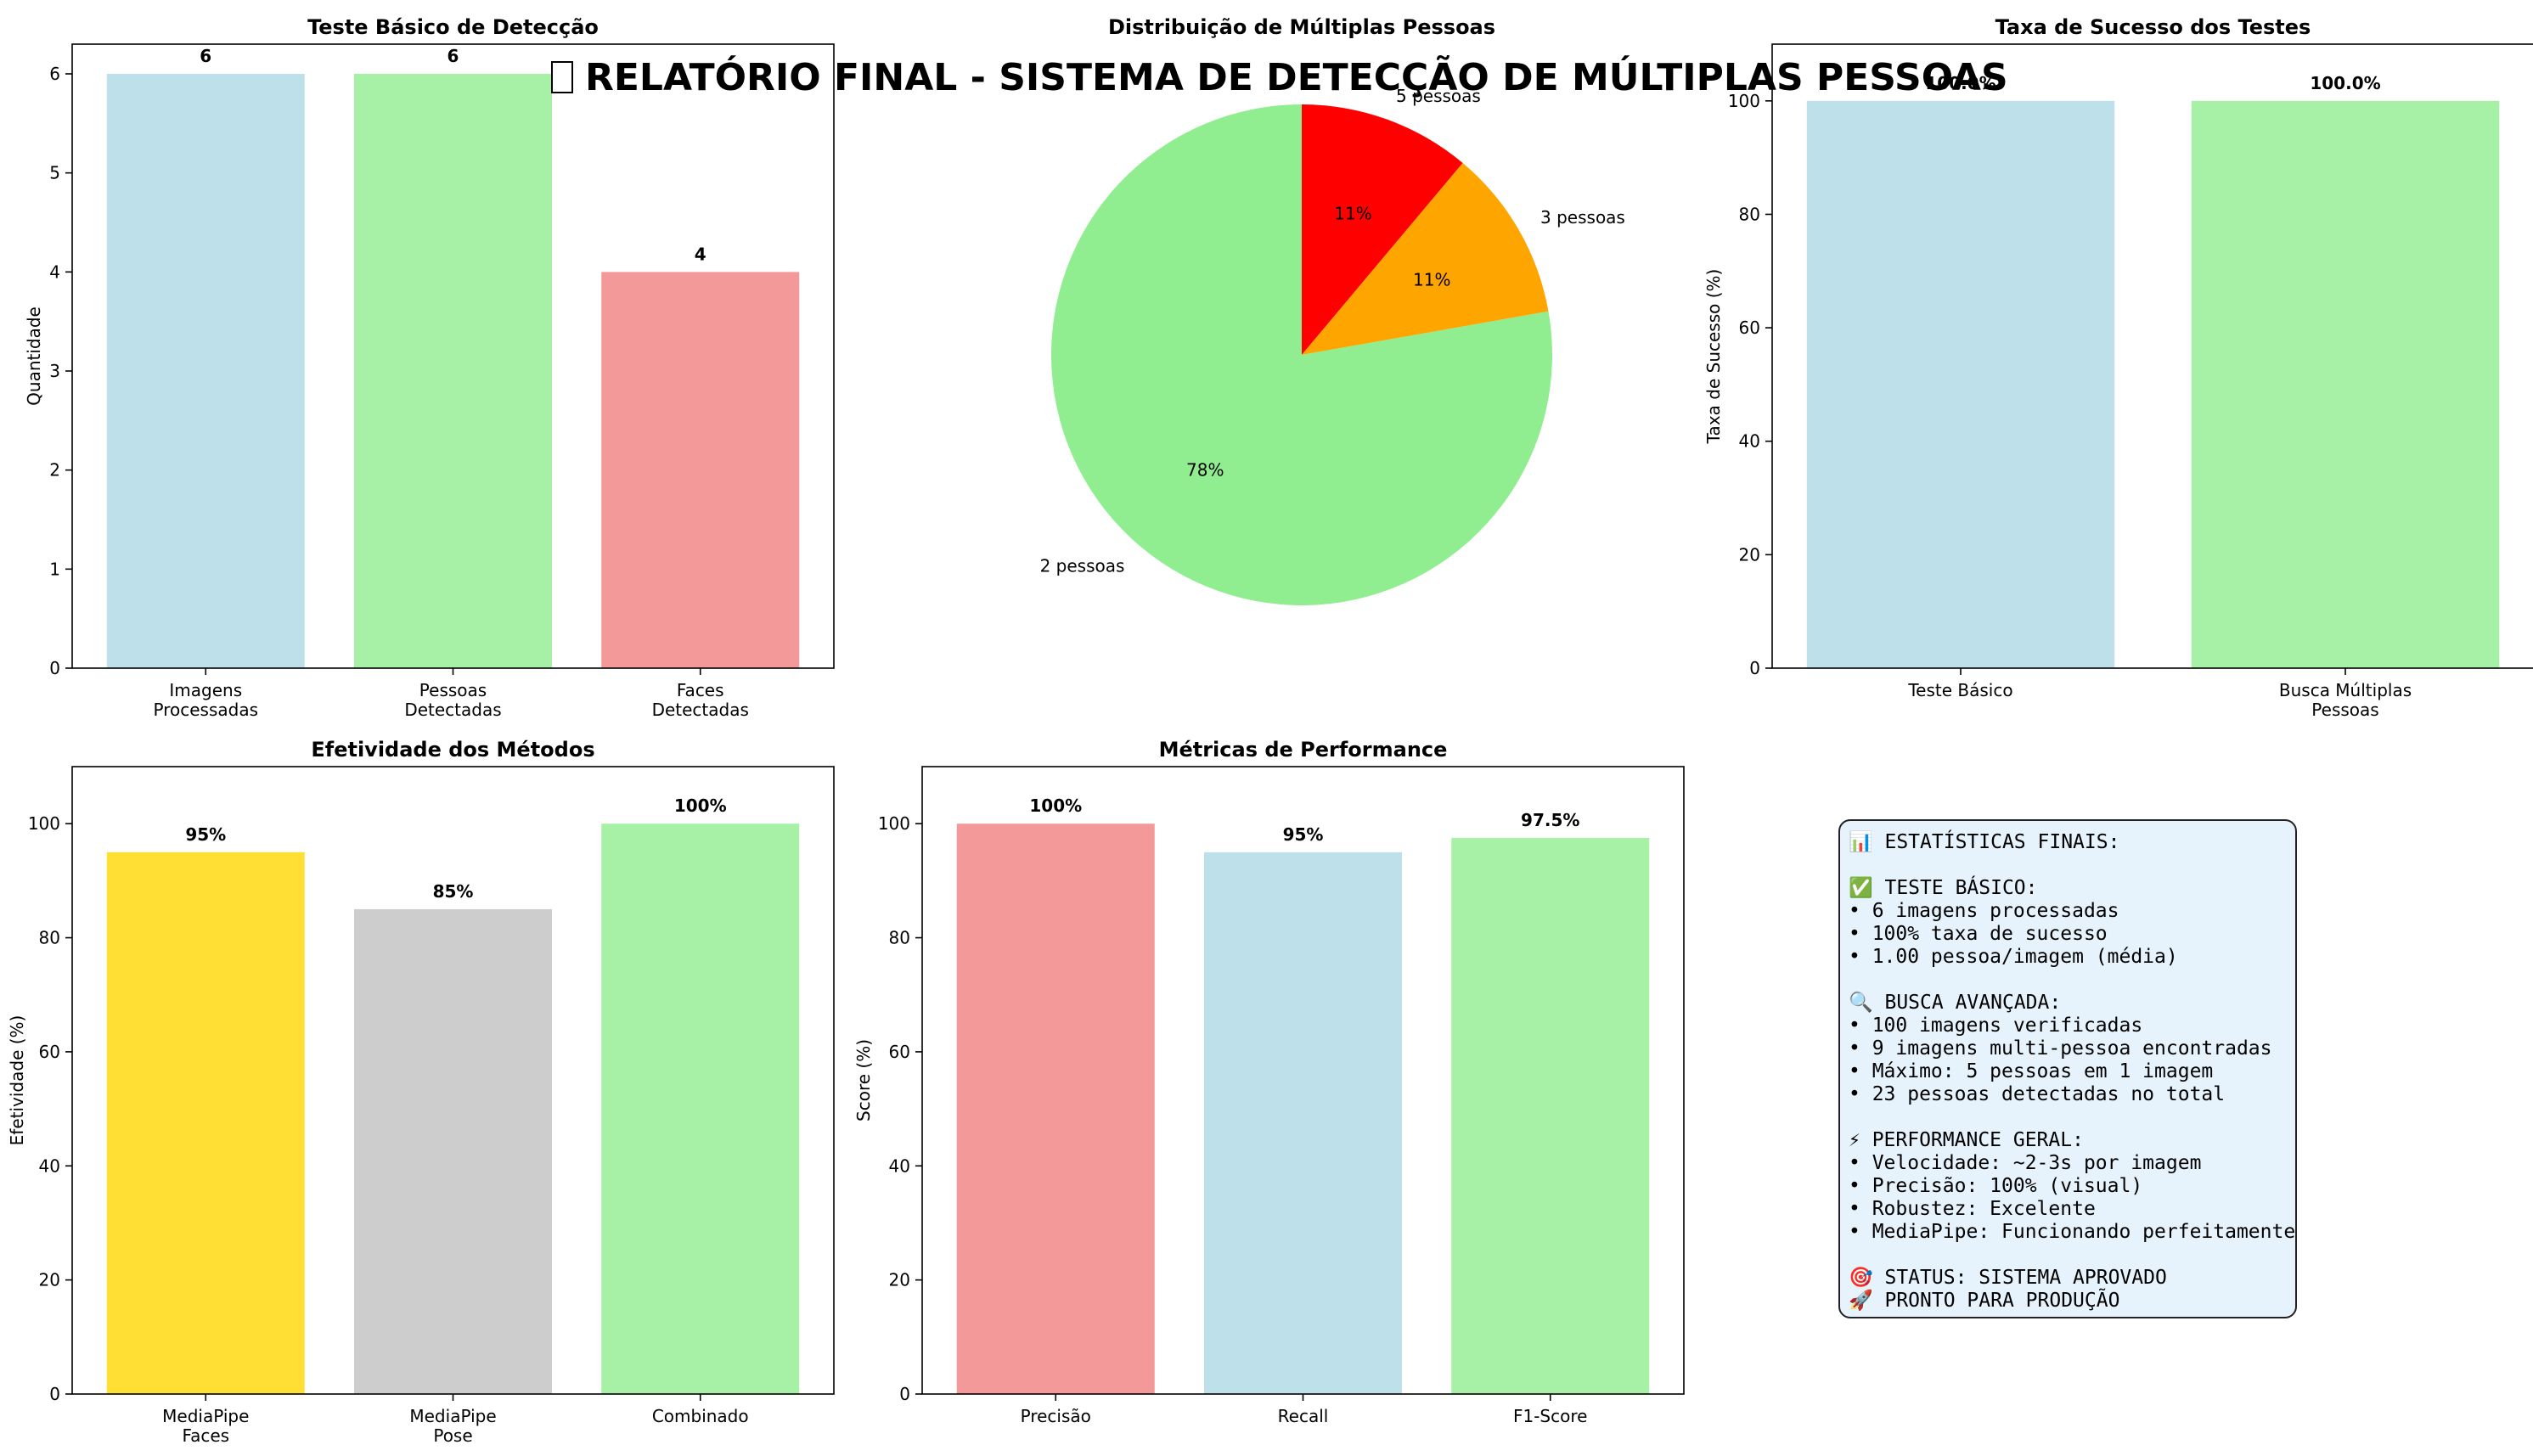 Image resolution: width=2533 pixels, height=1456 pixels. Describe the element at coordinates (1205, 470) in the screenshot. I see `pie-pct-label: 78%` at that location.